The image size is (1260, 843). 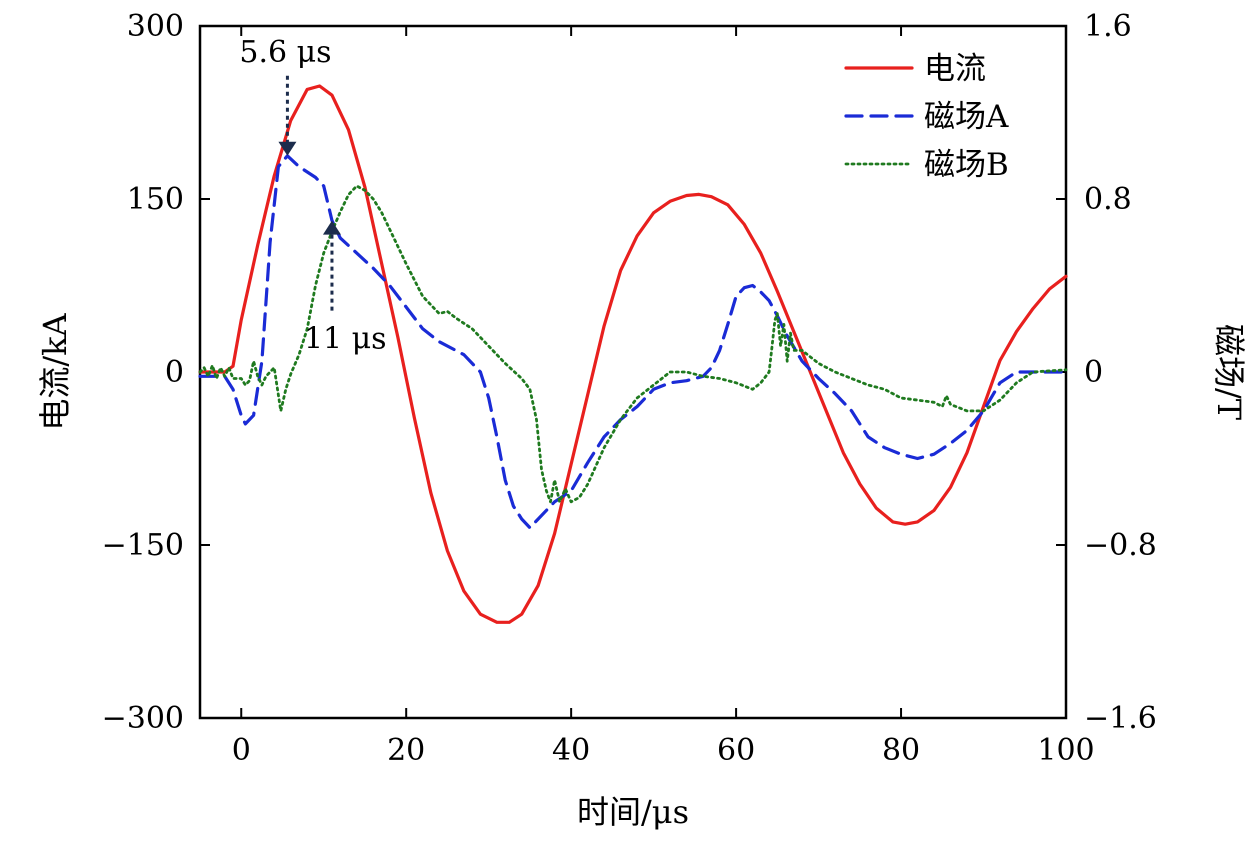 I want to click on x-tick-label-5: 100, so click(x=1065, y=750).